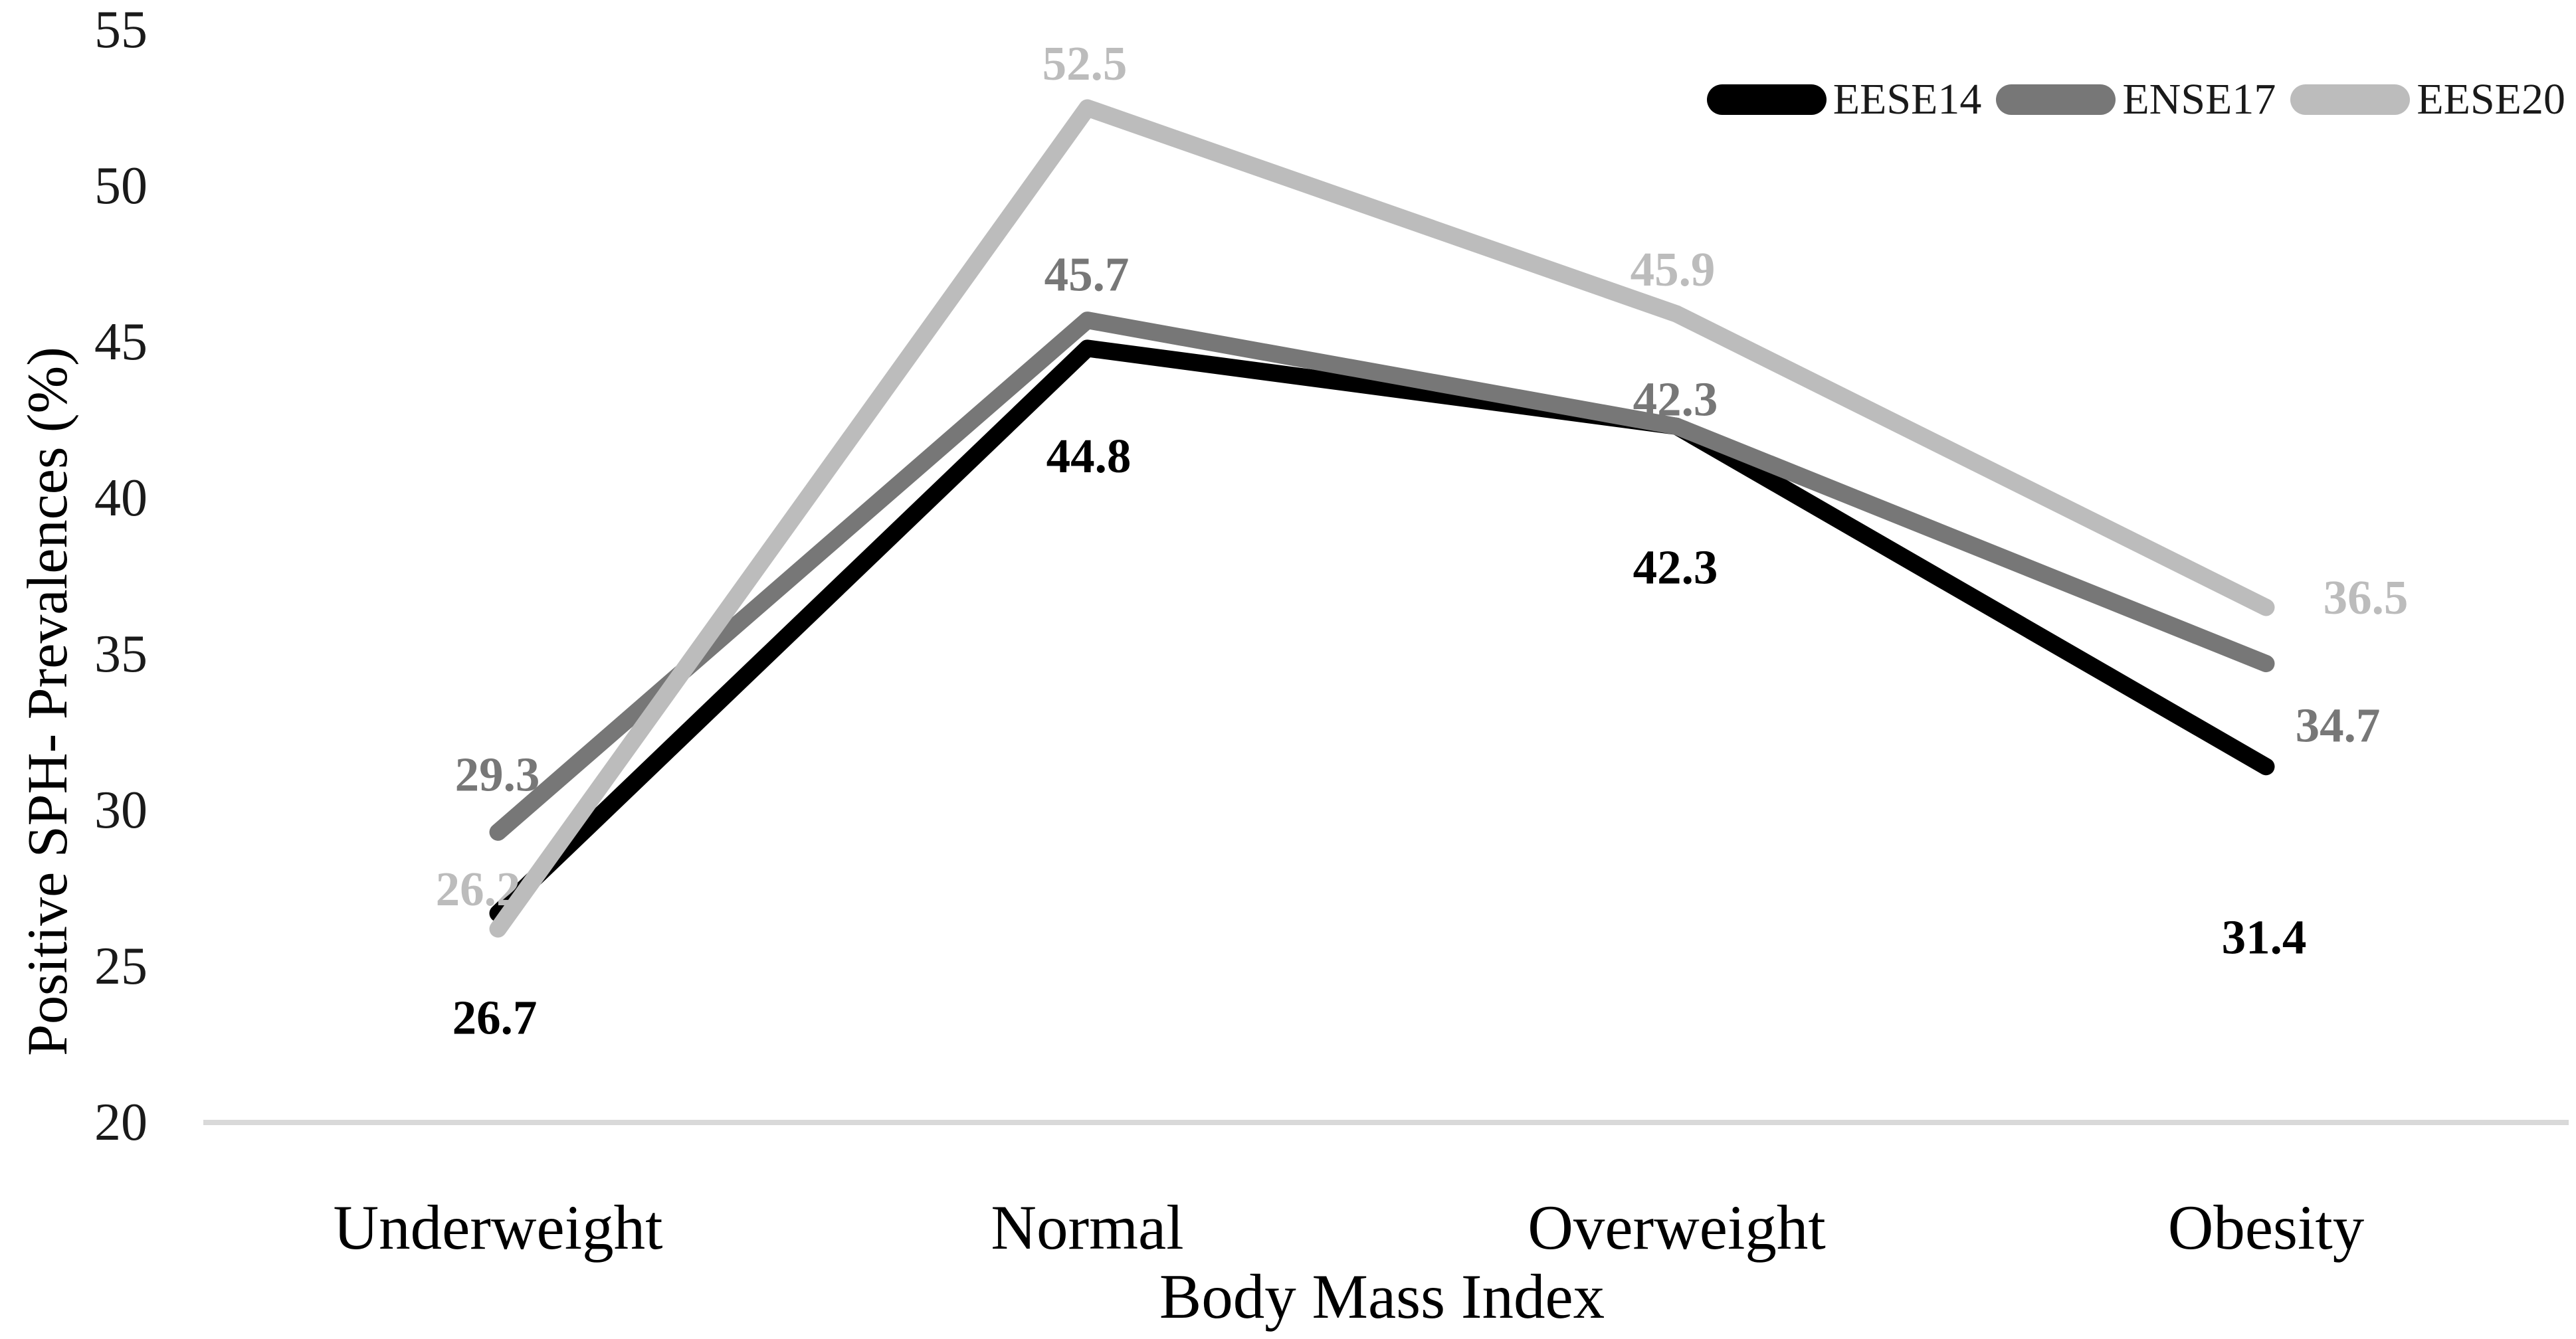  Describe the element at coordinates (121, 30) in the screenshot. I see `y-tick-label: 55` at that location.